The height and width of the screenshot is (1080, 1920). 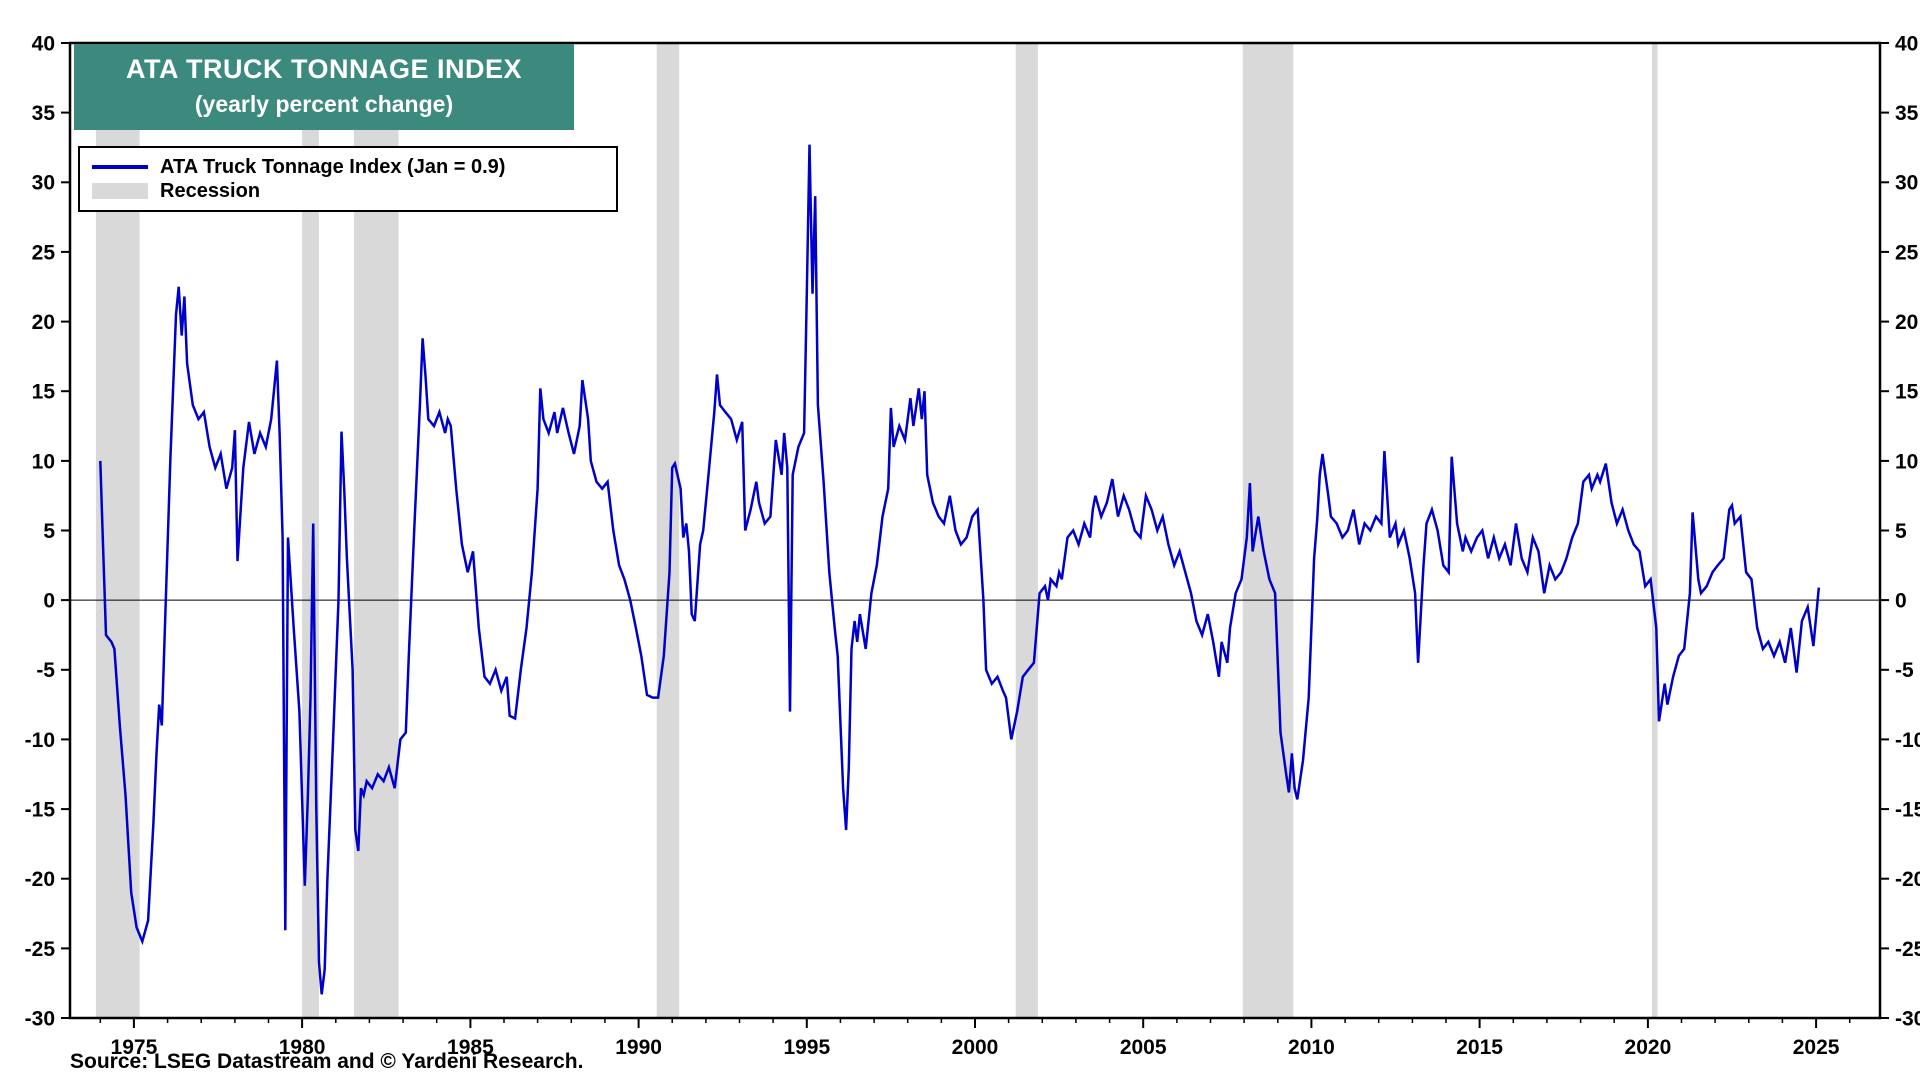 I want to click on recession-swatch-icon, so click(x=120, y=191).